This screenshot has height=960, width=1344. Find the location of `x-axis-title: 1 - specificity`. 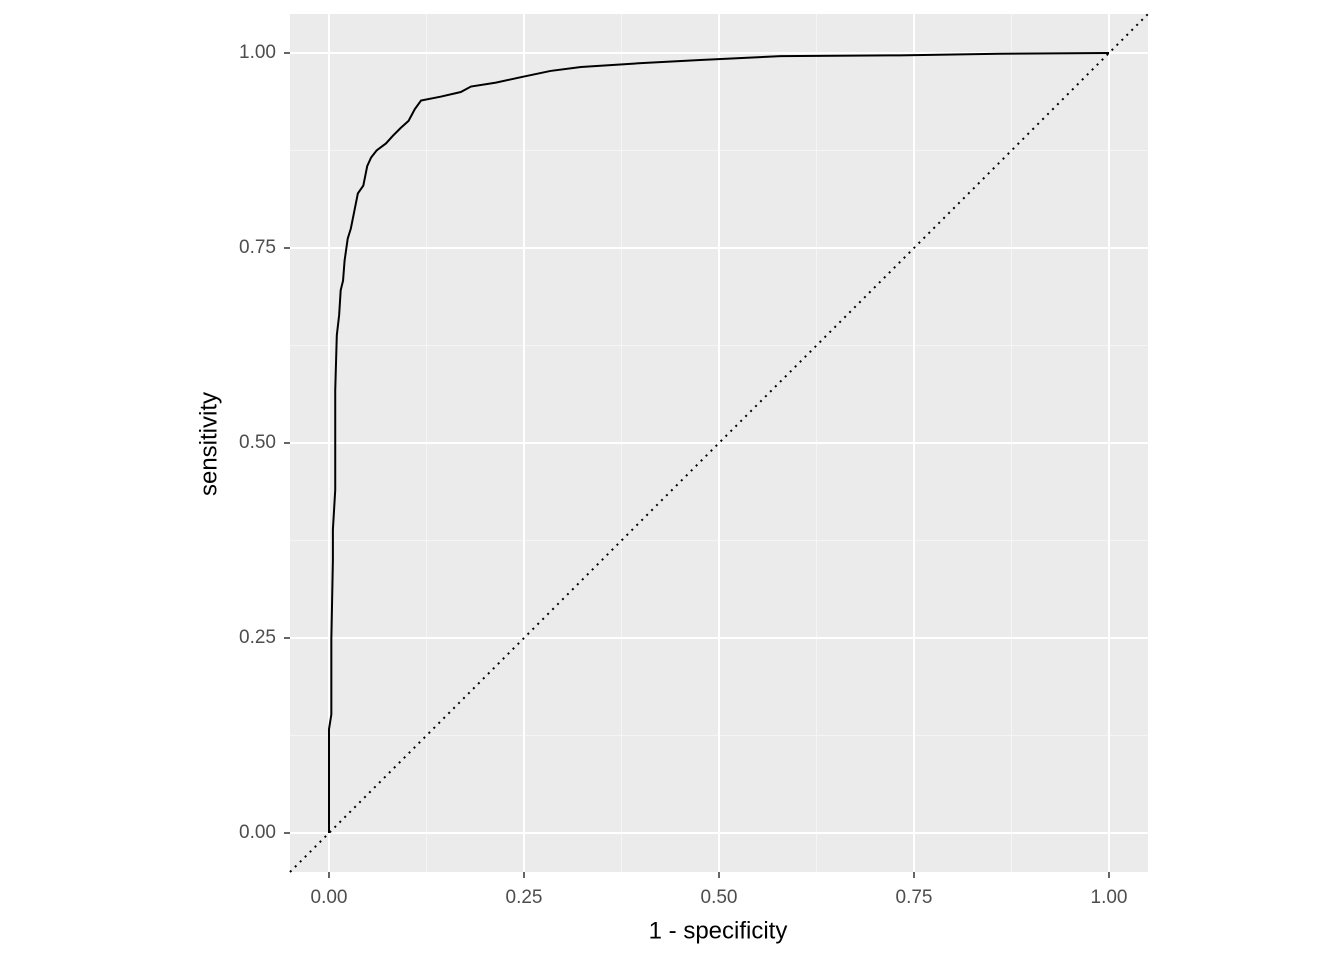

x-axis-title: 1 - specificity is located at coordinates (718, 930).